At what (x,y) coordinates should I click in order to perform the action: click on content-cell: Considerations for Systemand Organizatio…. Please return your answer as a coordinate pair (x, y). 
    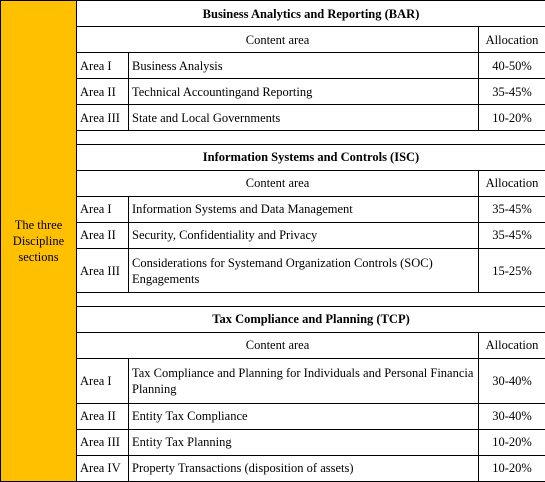
    Looking at the image, I should click on (303, 270).